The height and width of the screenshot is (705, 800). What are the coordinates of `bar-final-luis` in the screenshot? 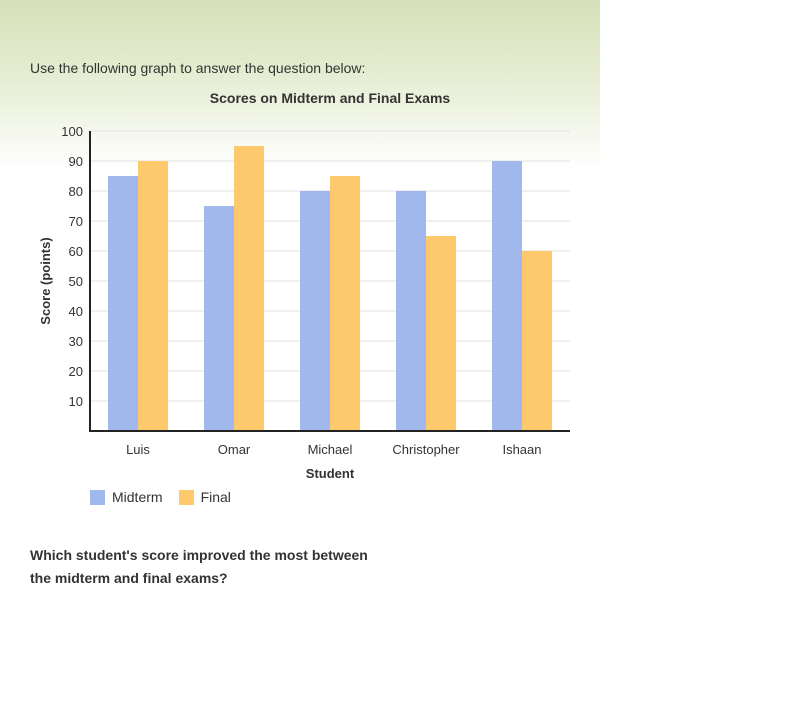 It's located at (153, 296).